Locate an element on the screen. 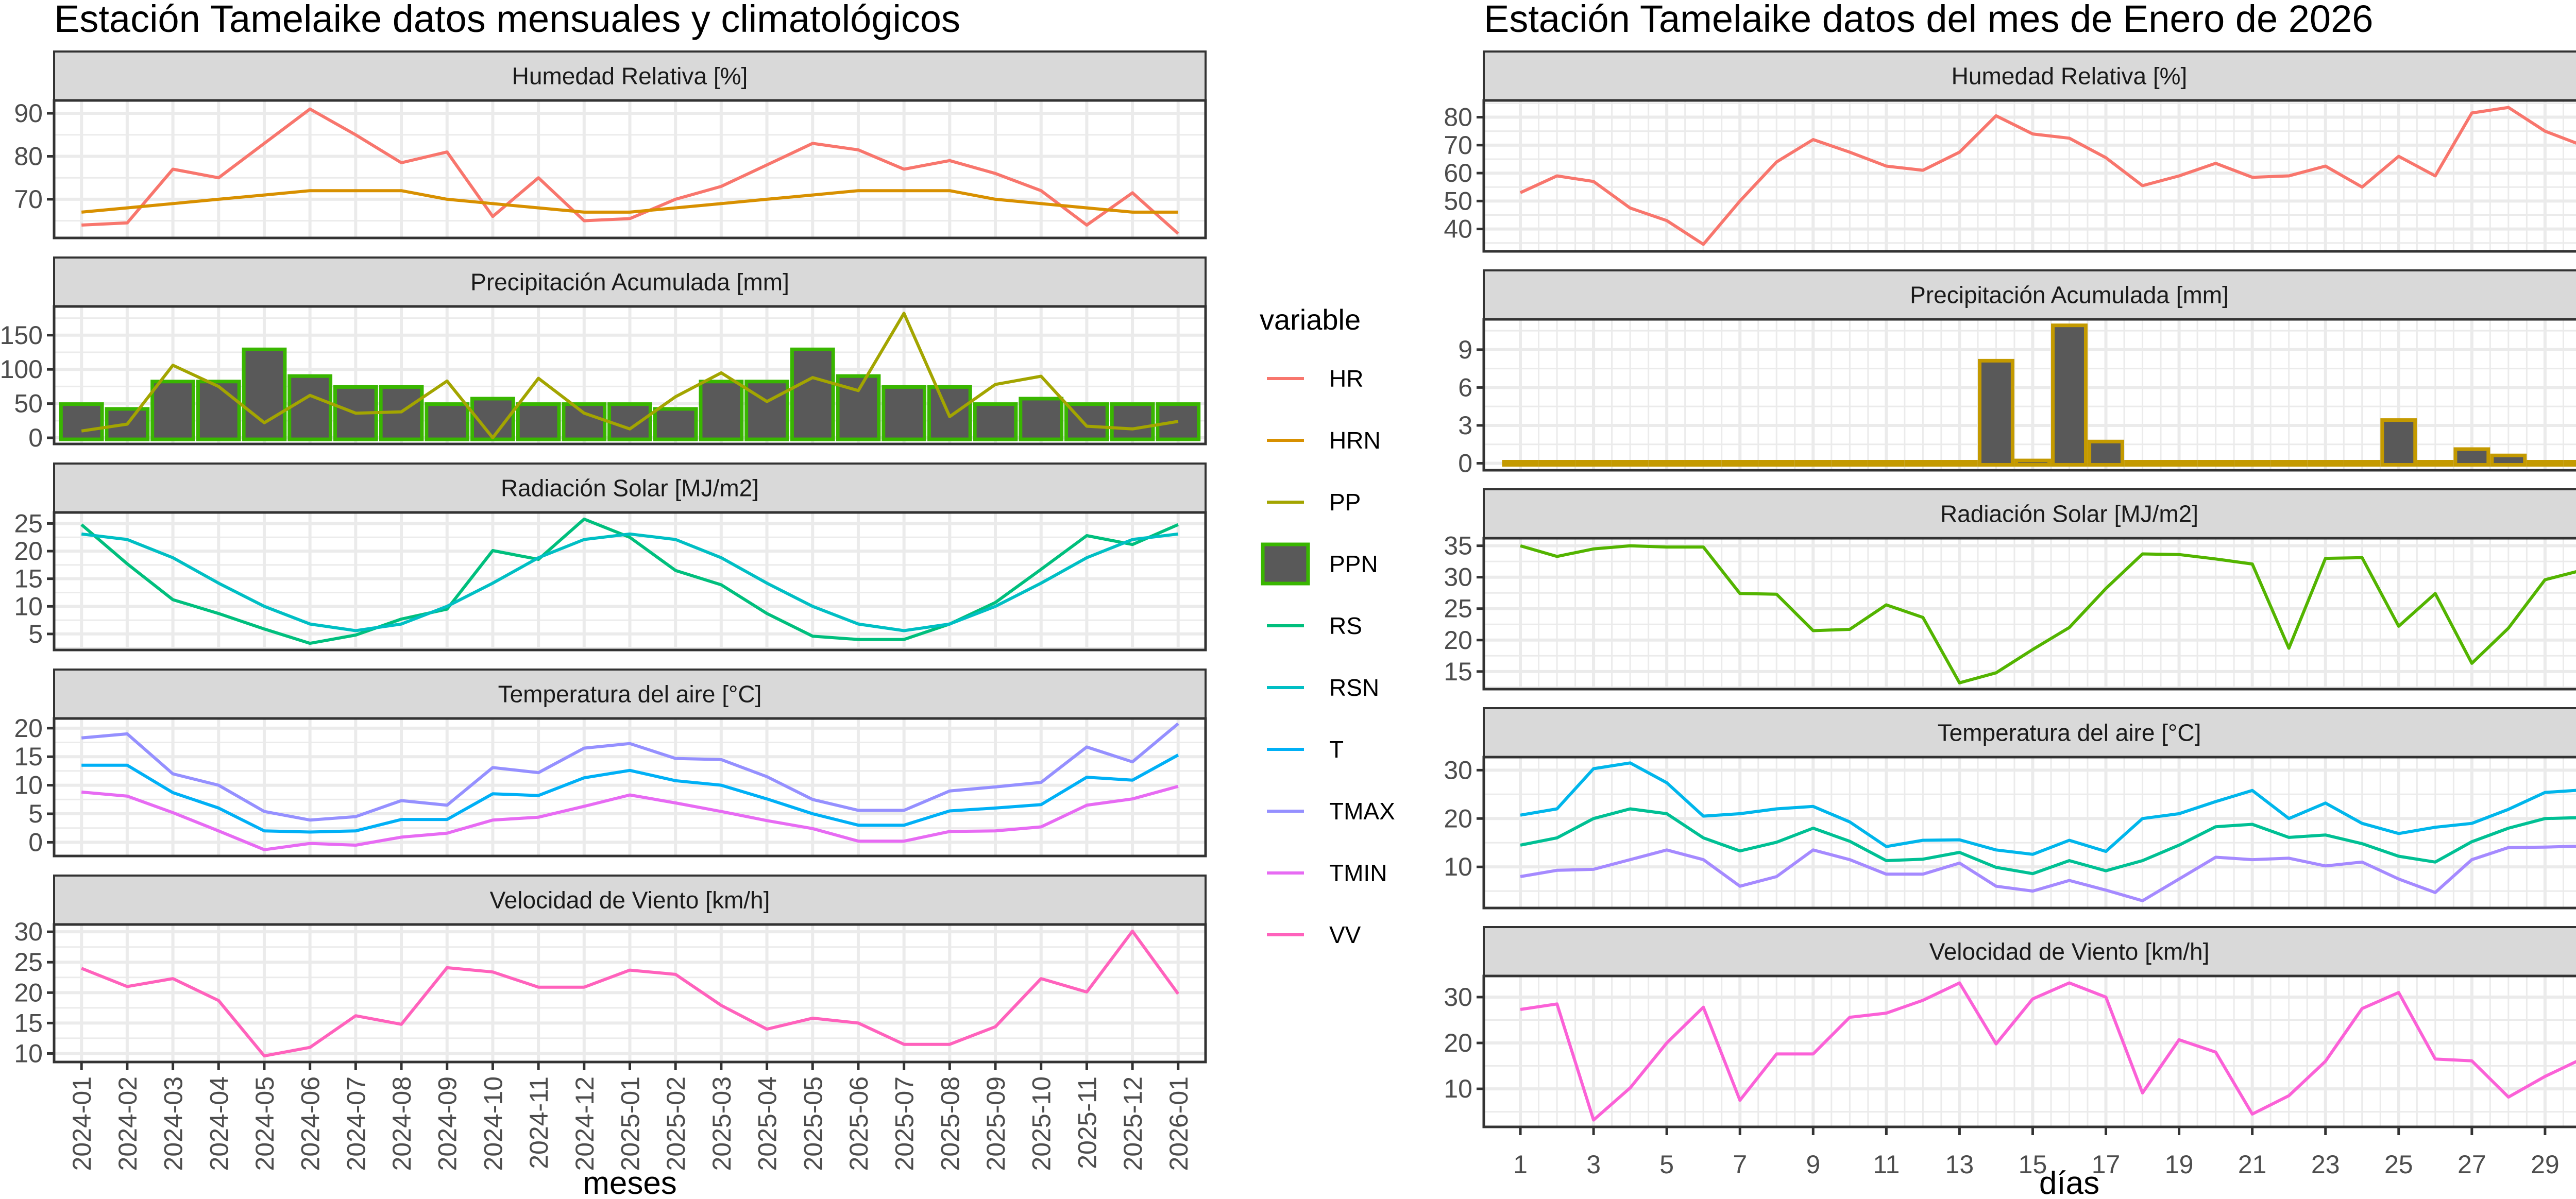 Image resolution: width=2576 pixels, height=1199 pixels. x-tick-label: 29 is located at coordinates (2546, 1164).